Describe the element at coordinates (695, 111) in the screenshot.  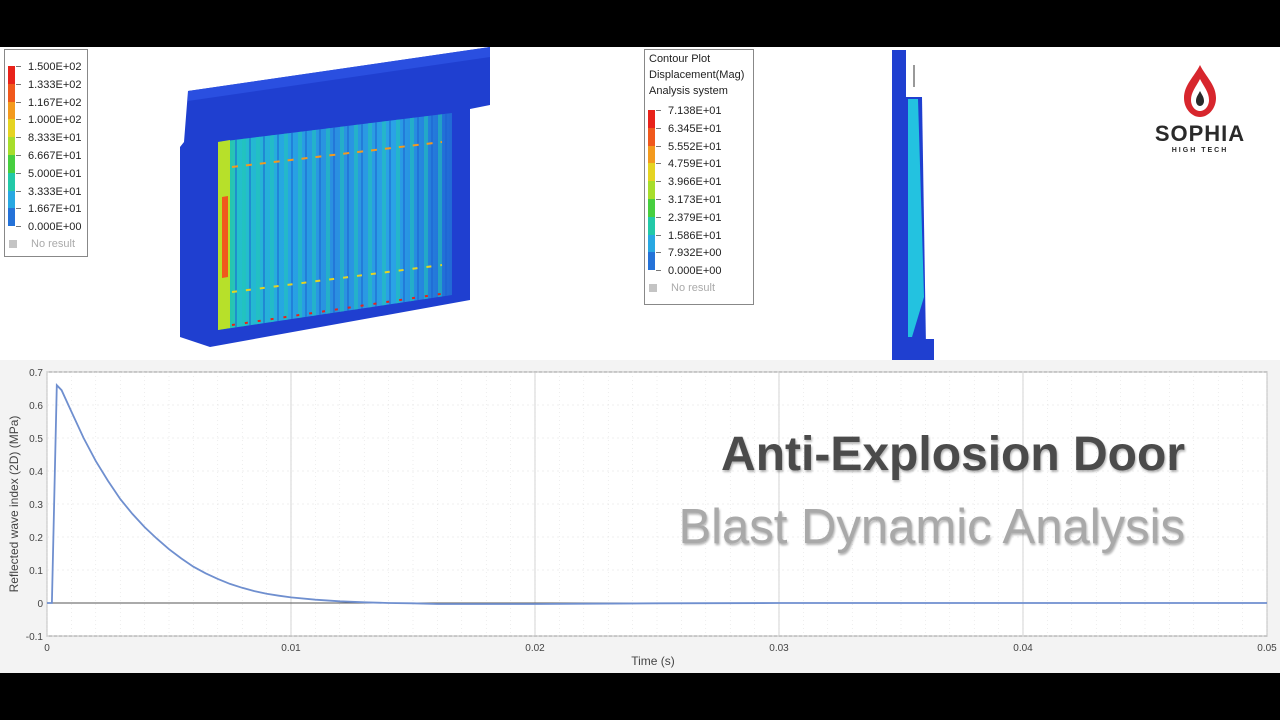
I see `legend-right-value: 7.138E+01` at that location.